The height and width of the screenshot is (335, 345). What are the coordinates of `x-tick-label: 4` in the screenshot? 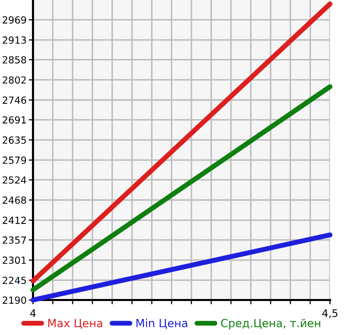 It's located at (33, 313).